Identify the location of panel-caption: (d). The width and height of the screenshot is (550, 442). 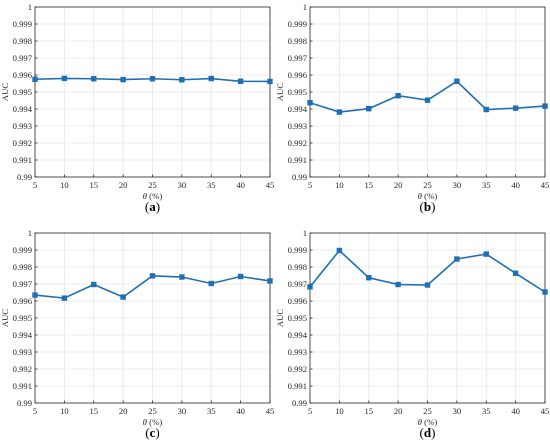
(428, 432).